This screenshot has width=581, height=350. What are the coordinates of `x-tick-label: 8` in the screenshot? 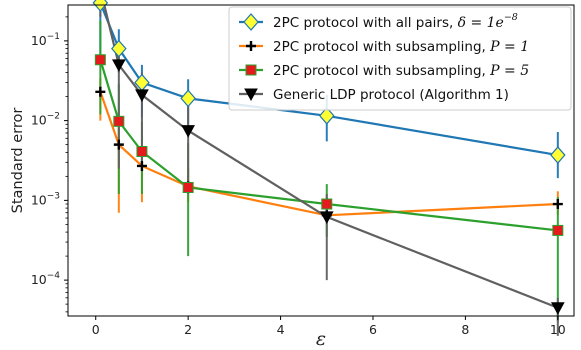 It's located at (465, 329).